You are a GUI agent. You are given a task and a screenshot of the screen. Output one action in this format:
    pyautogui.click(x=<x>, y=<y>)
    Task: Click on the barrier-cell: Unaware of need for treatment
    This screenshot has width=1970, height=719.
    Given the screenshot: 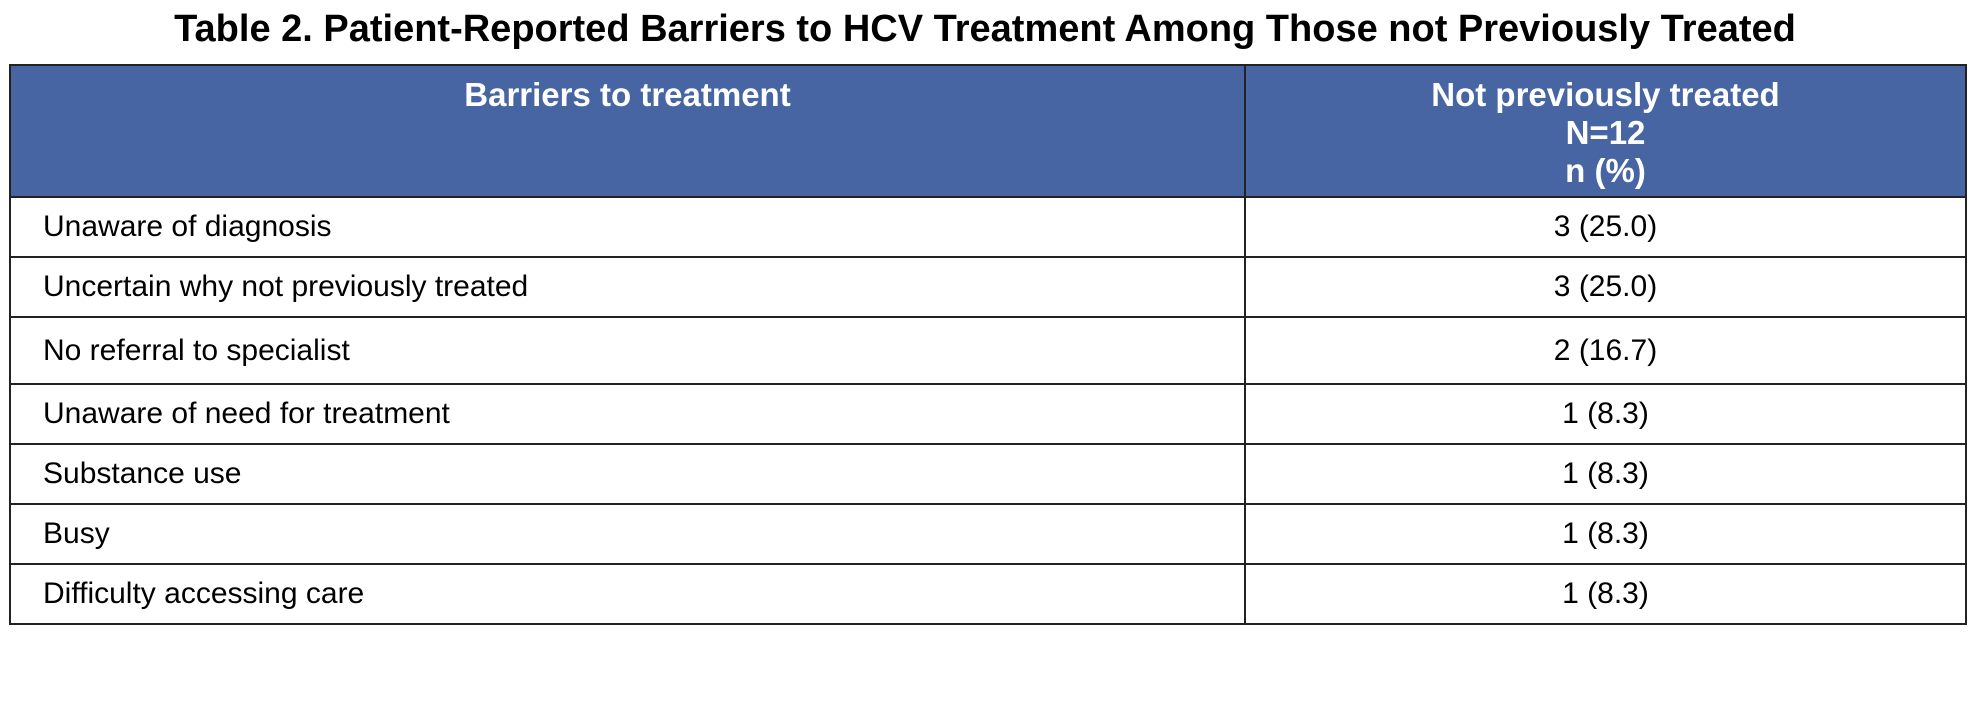 What is the action you would take?
    pyautogui.click(x=627, y=414)
    